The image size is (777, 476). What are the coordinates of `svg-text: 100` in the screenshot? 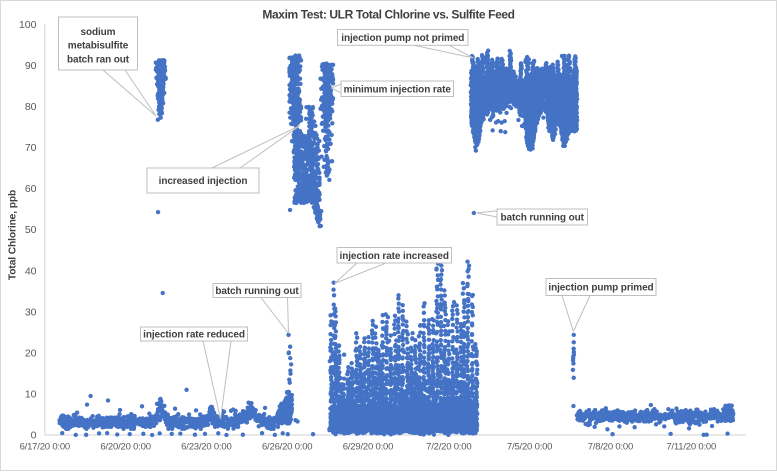 It's located at (28, 25).